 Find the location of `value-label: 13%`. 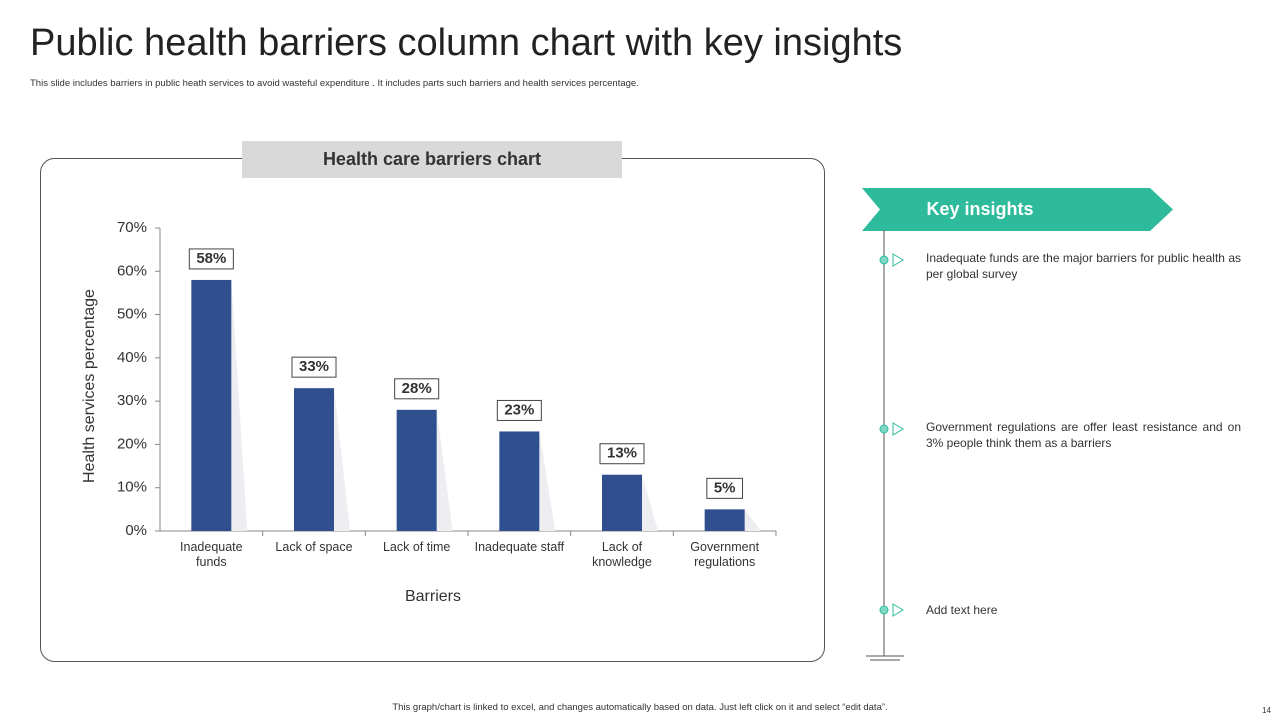

value-label: 13% is located at coordinates (622, 453).